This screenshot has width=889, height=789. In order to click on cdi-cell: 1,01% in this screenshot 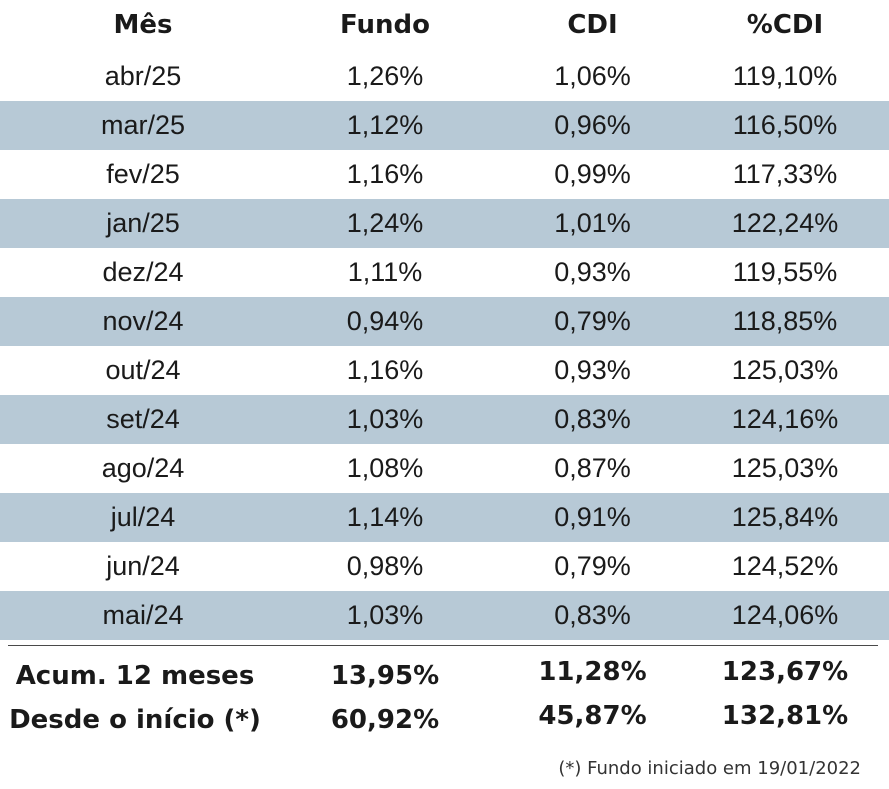, I will do `click(592, 223)`.